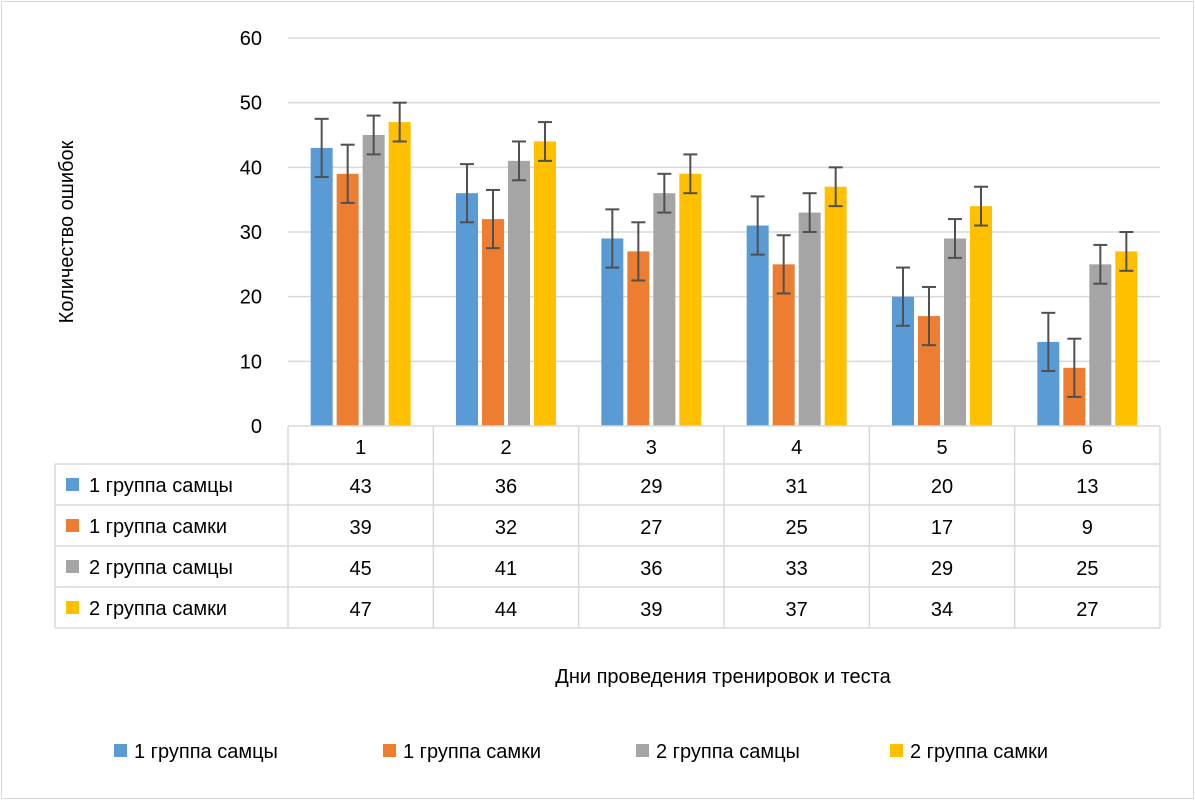 The height and width of the screenshot is (800, 1195). I want to click on y-tick-label: 30, so click(251, 233).